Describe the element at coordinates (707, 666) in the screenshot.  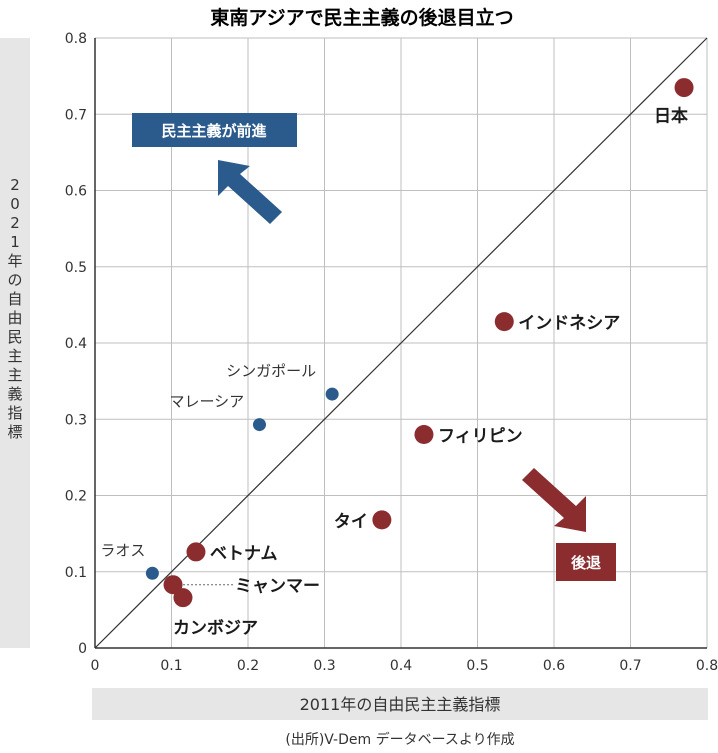
I see `x-tick-label: 0.8` at that location.